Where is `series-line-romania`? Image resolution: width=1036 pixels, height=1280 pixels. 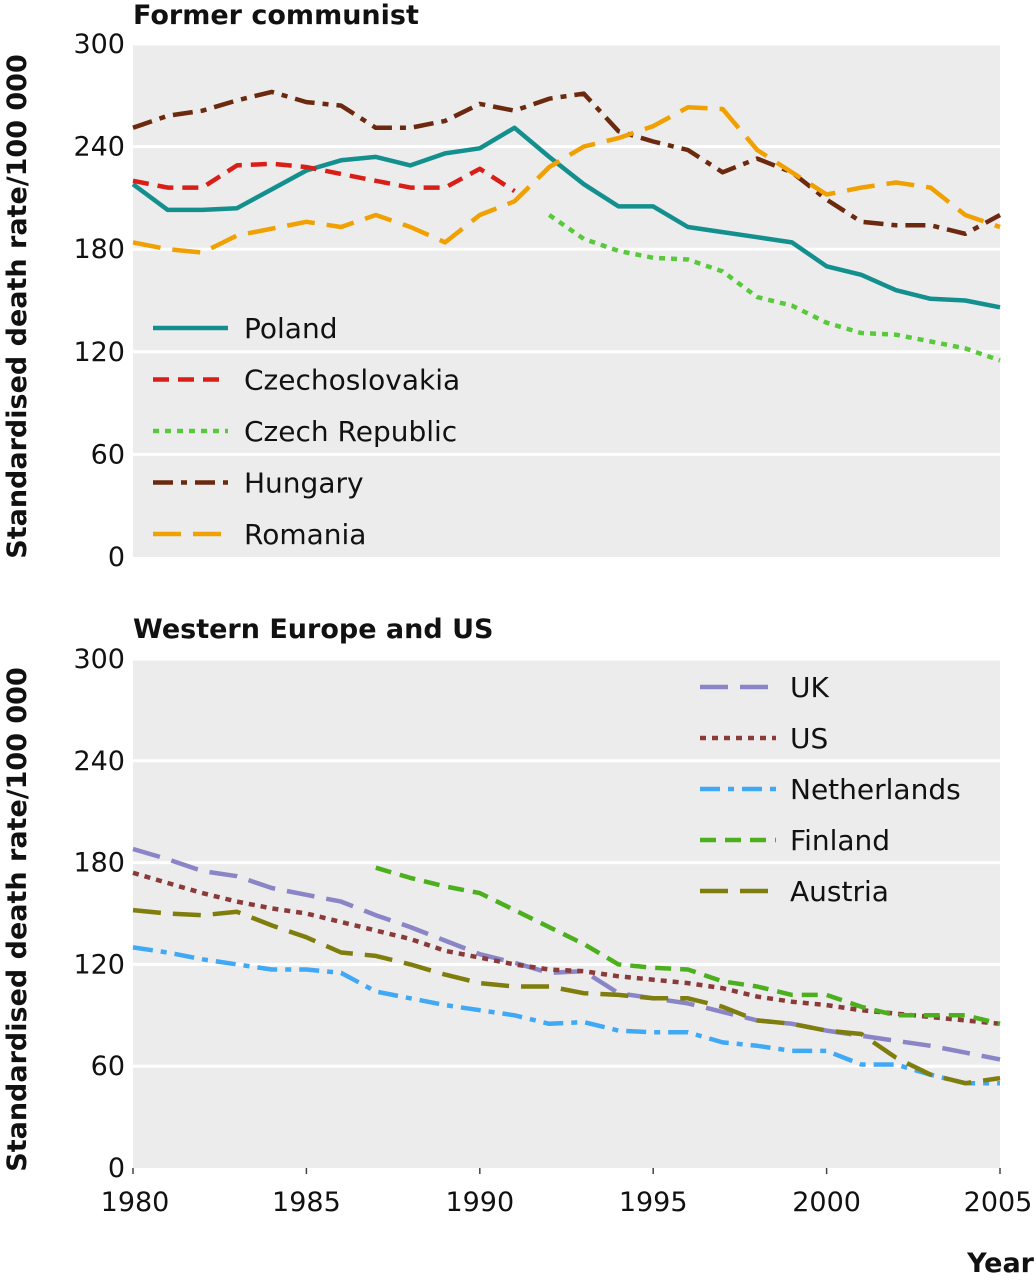 series-line-romania is located at coordinates (566, 180).